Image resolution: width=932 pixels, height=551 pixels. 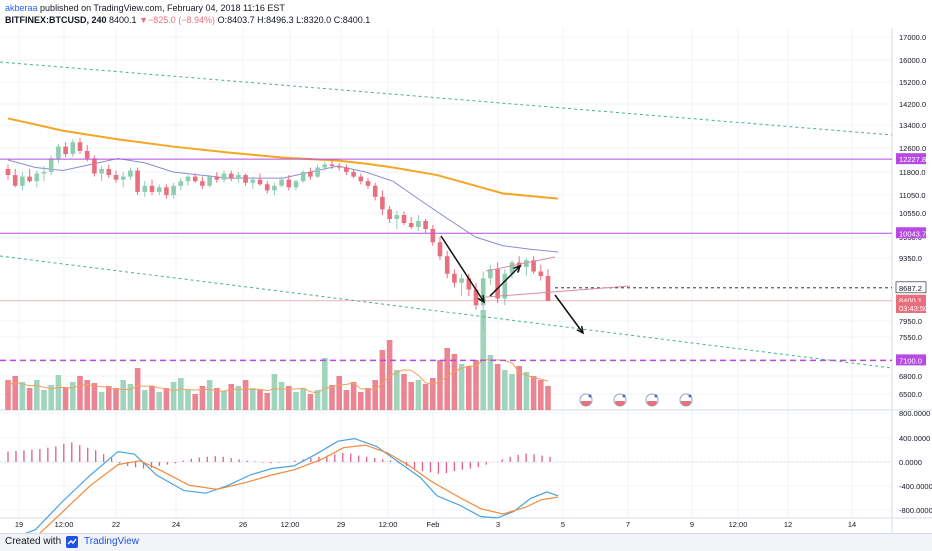 I want to click on price-tick-1: 16000.0, so click(x=912, y=60).